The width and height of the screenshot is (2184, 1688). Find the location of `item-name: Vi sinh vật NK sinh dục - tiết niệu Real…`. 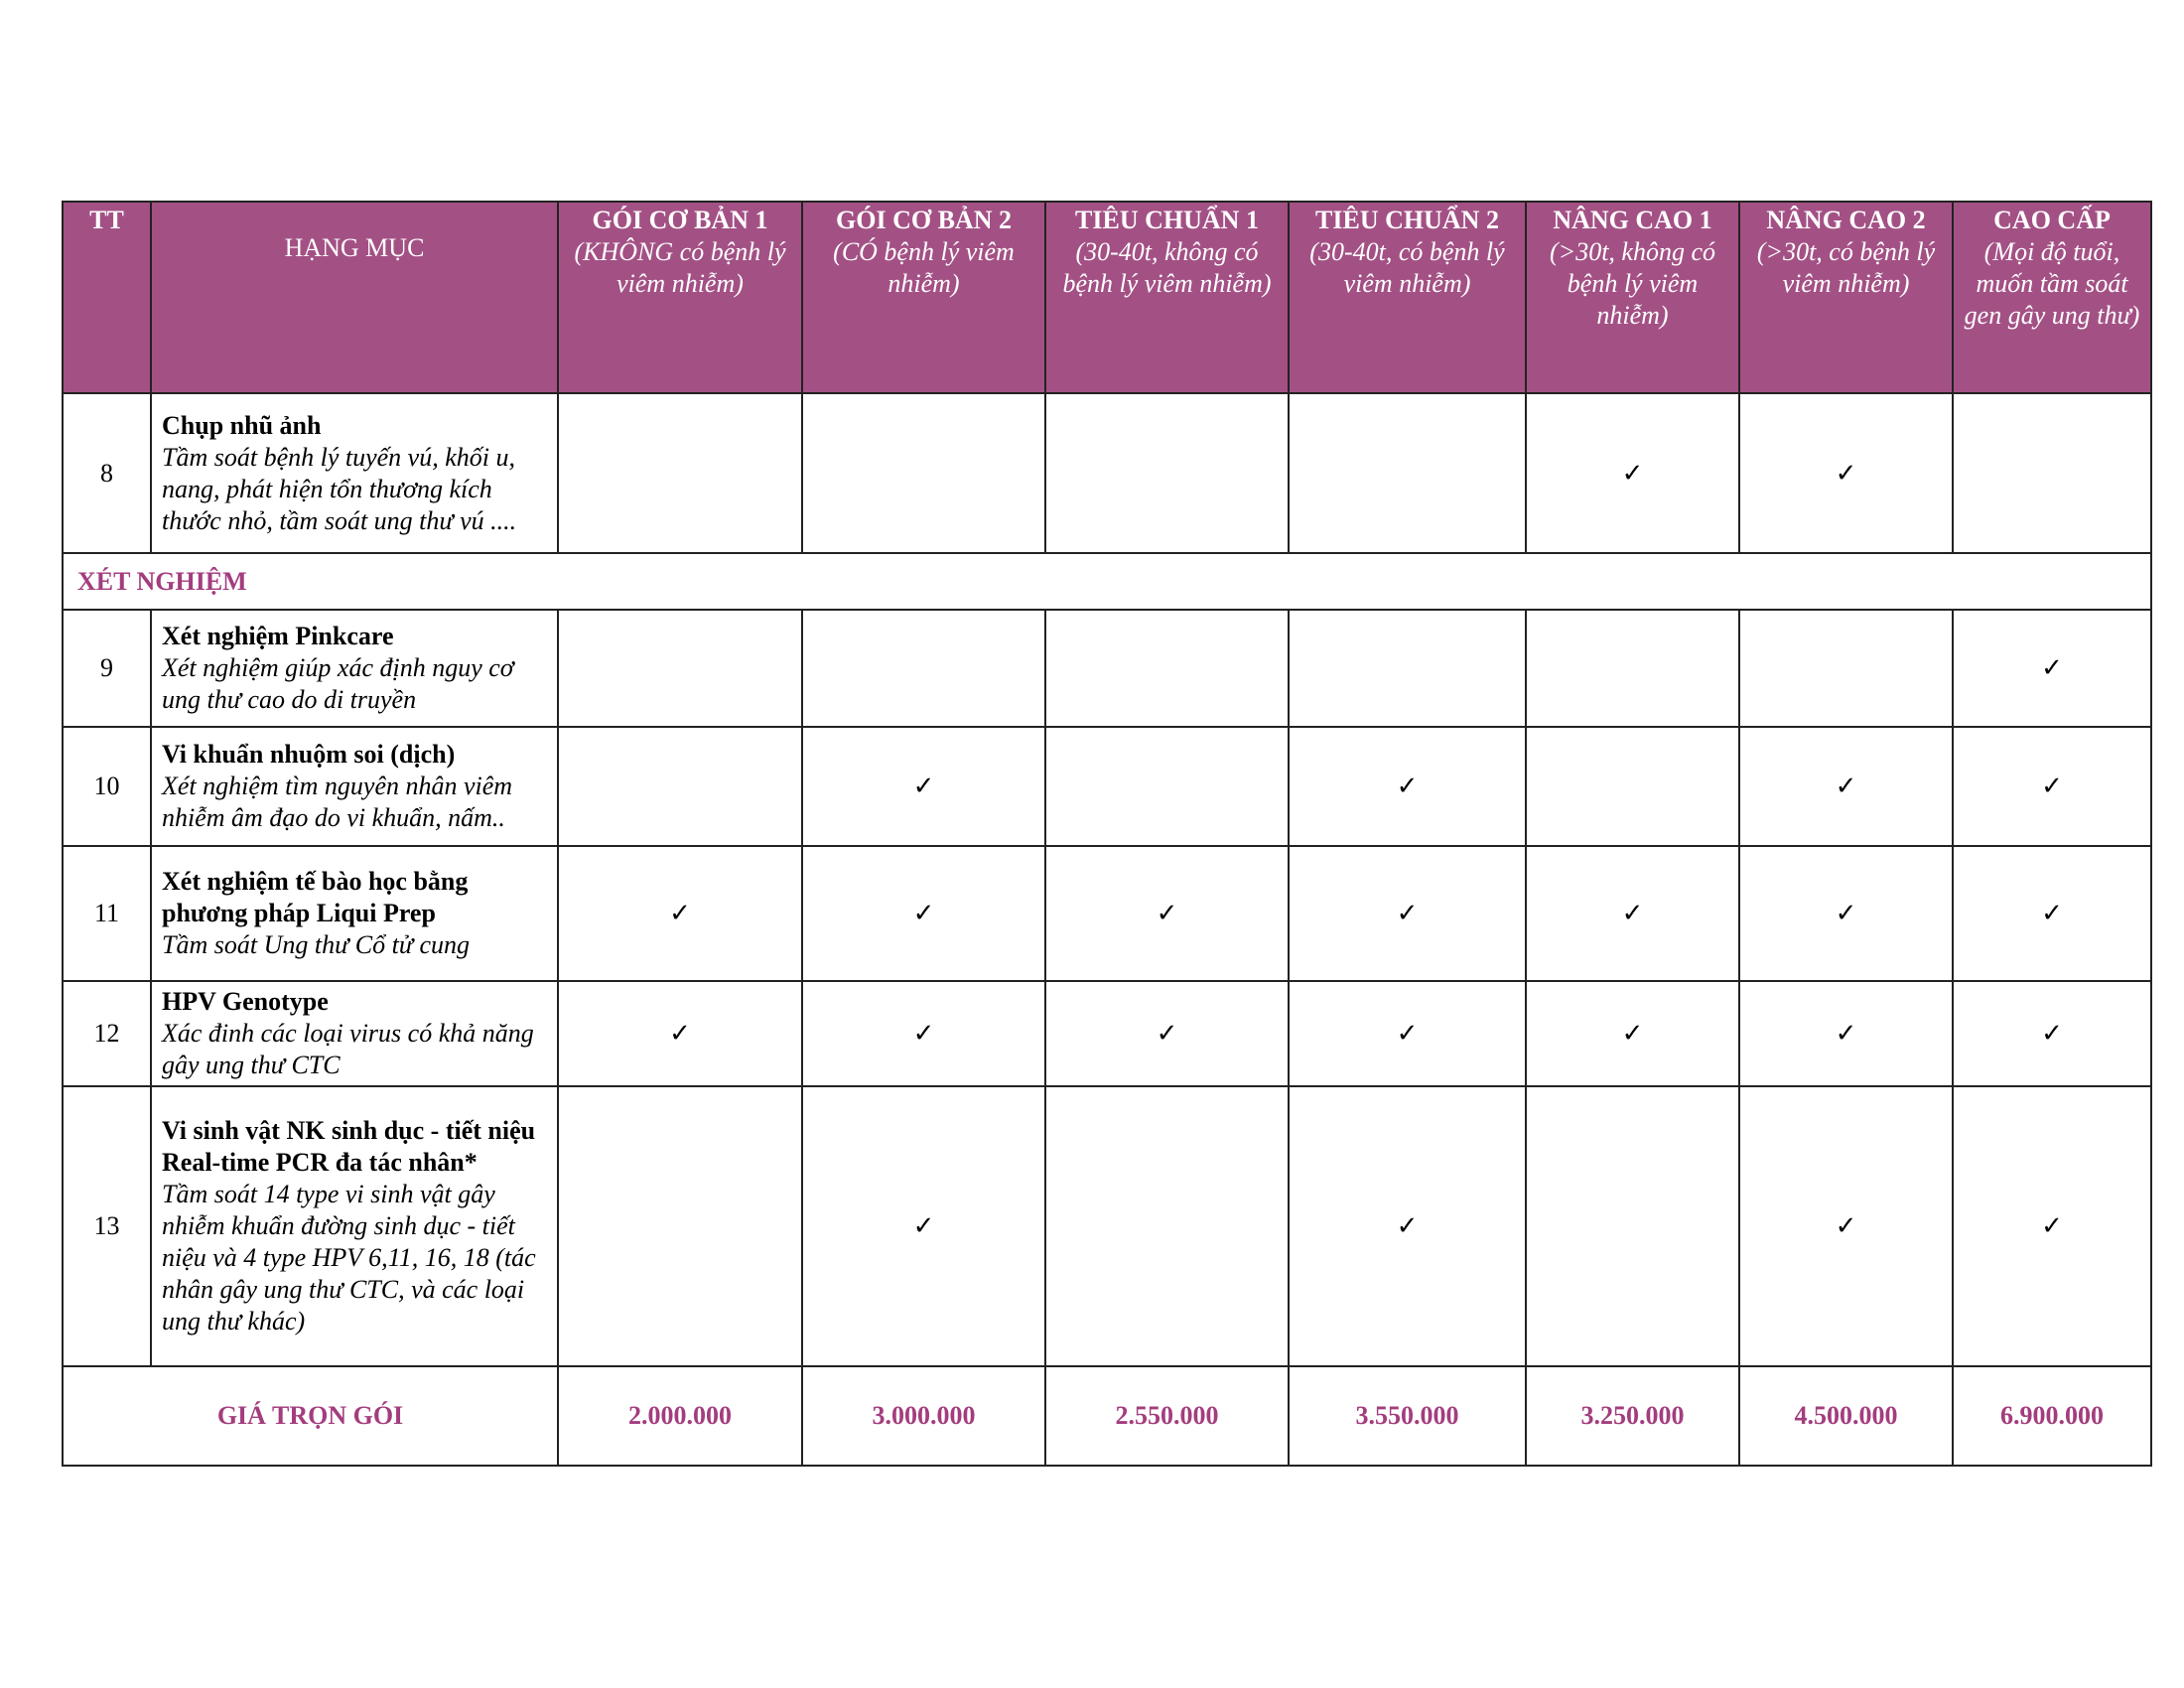

item-name: Vi sinh vật NK sinh dục - tiết niệu Real… is located at coordinates (349, 1146).